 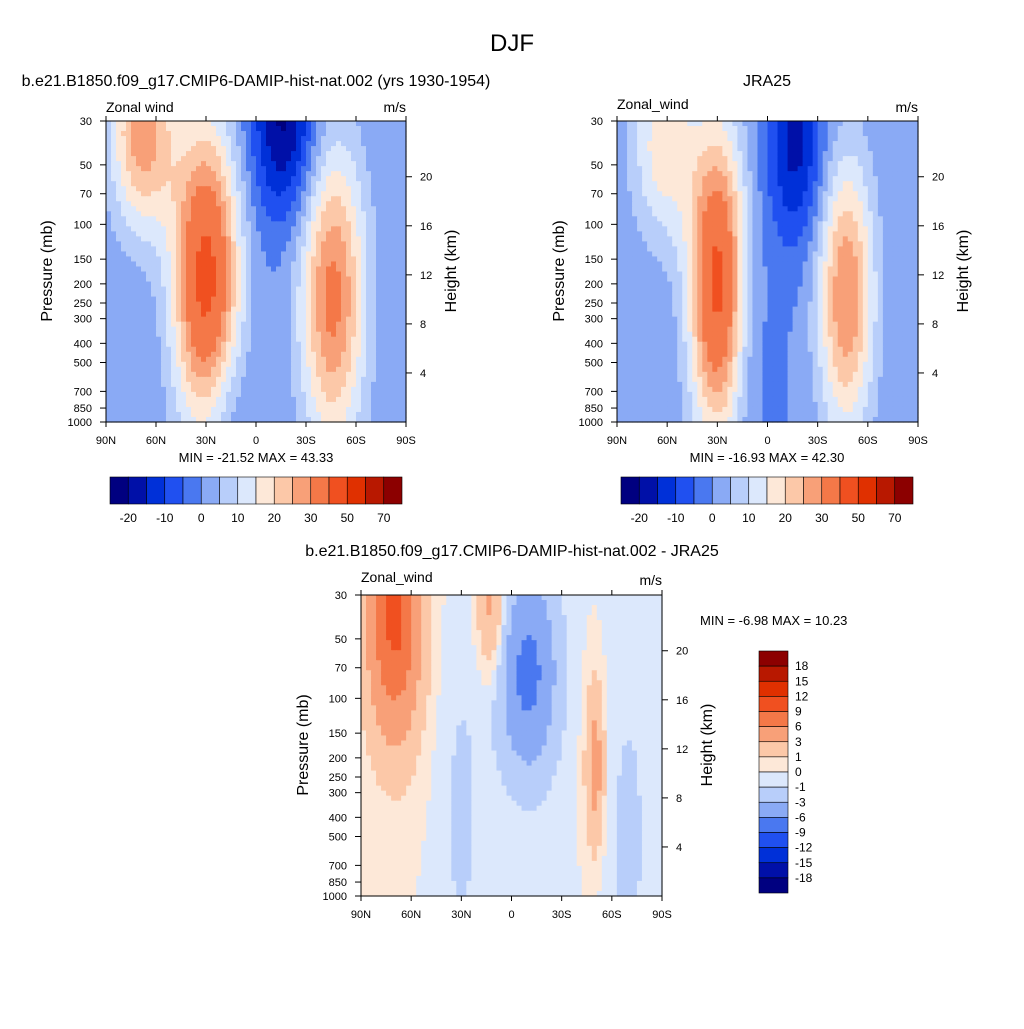 I want to click on y-tick-label: 70, so click(x=86, y=195).